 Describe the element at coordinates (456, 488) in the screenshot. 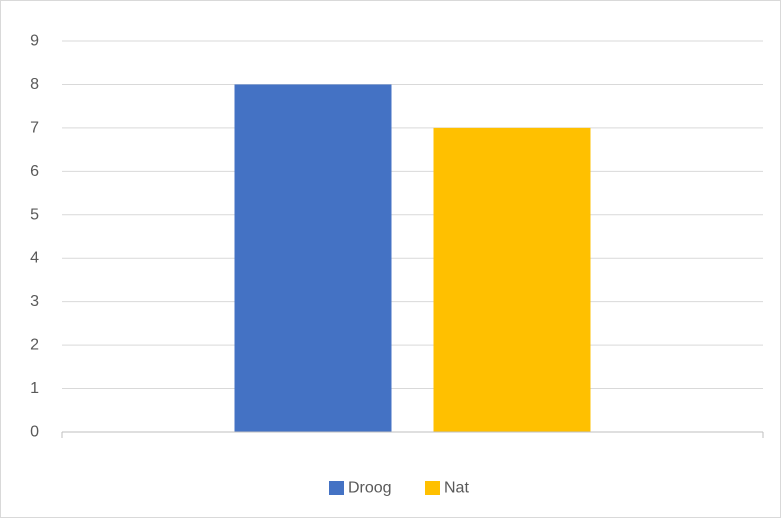

I see `legend-label-nat: Nat` at that location.